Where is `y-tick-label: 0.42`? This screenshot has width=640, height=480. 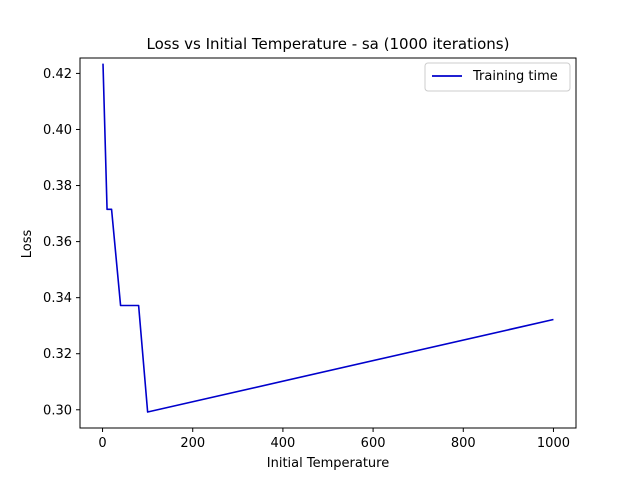
y-tick-label: 0.42 is located at coordinates (57, 74).